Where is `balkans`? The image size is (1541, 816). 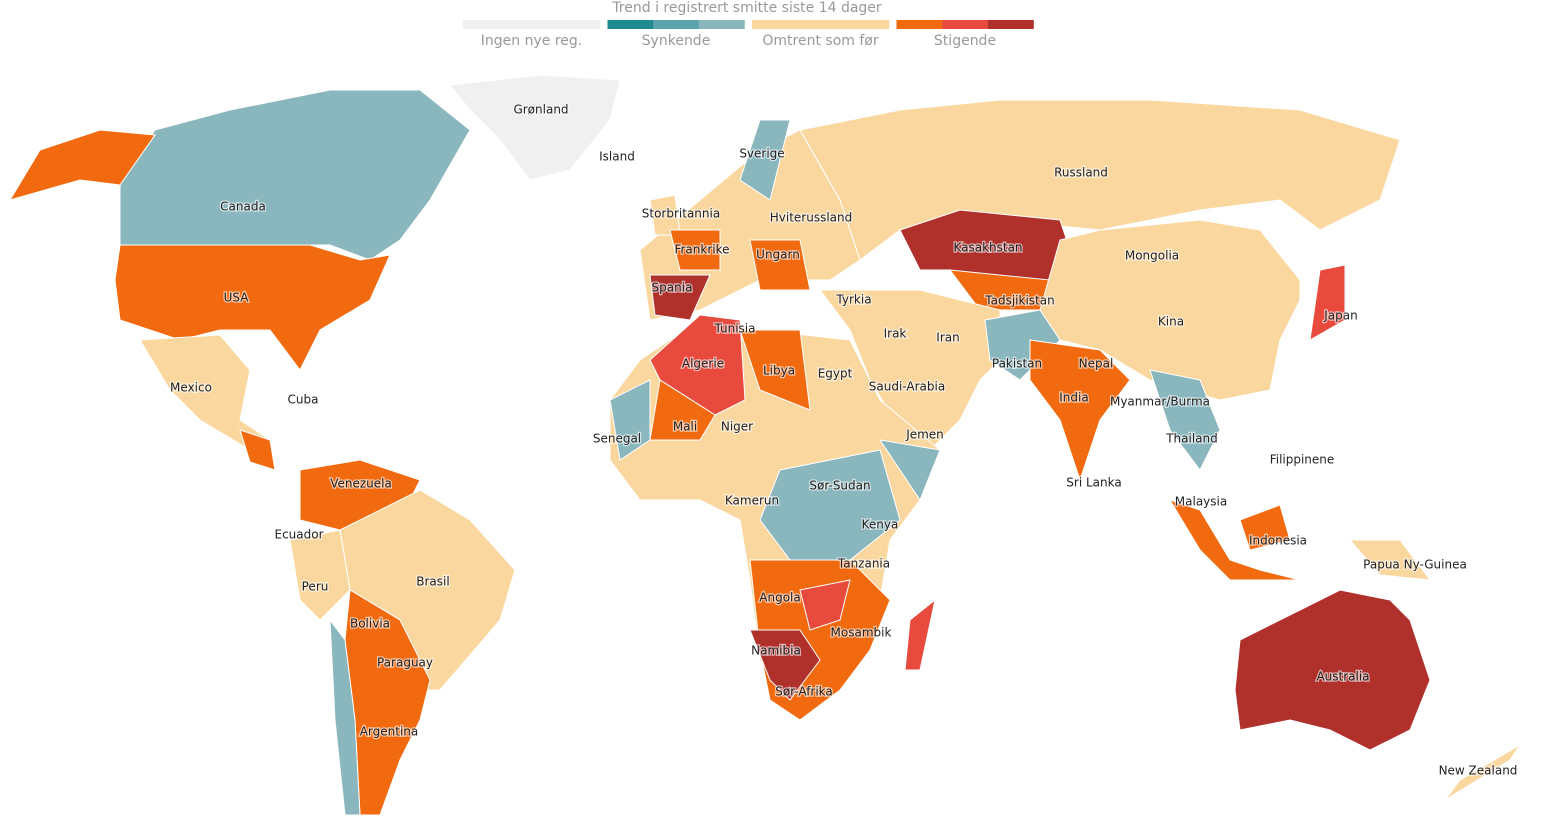
balkans is located at coordinates (780, 265).